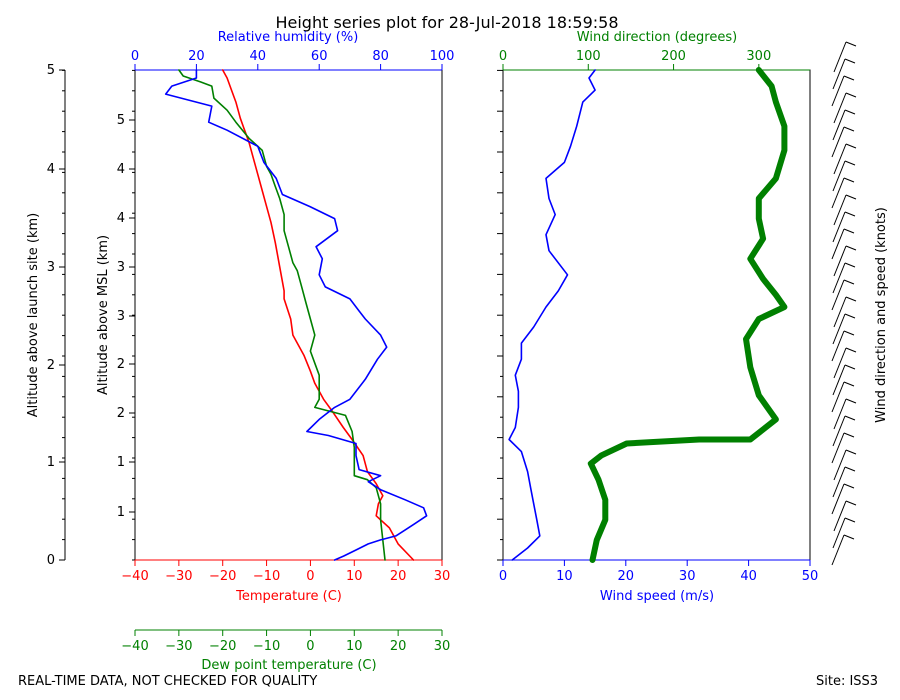 Image resolution: width=900 pixels, height=700 pixels. Describe the element at coordinates (135, 56) in the screenshot. I see `rh-tick-label: 0` at that location.